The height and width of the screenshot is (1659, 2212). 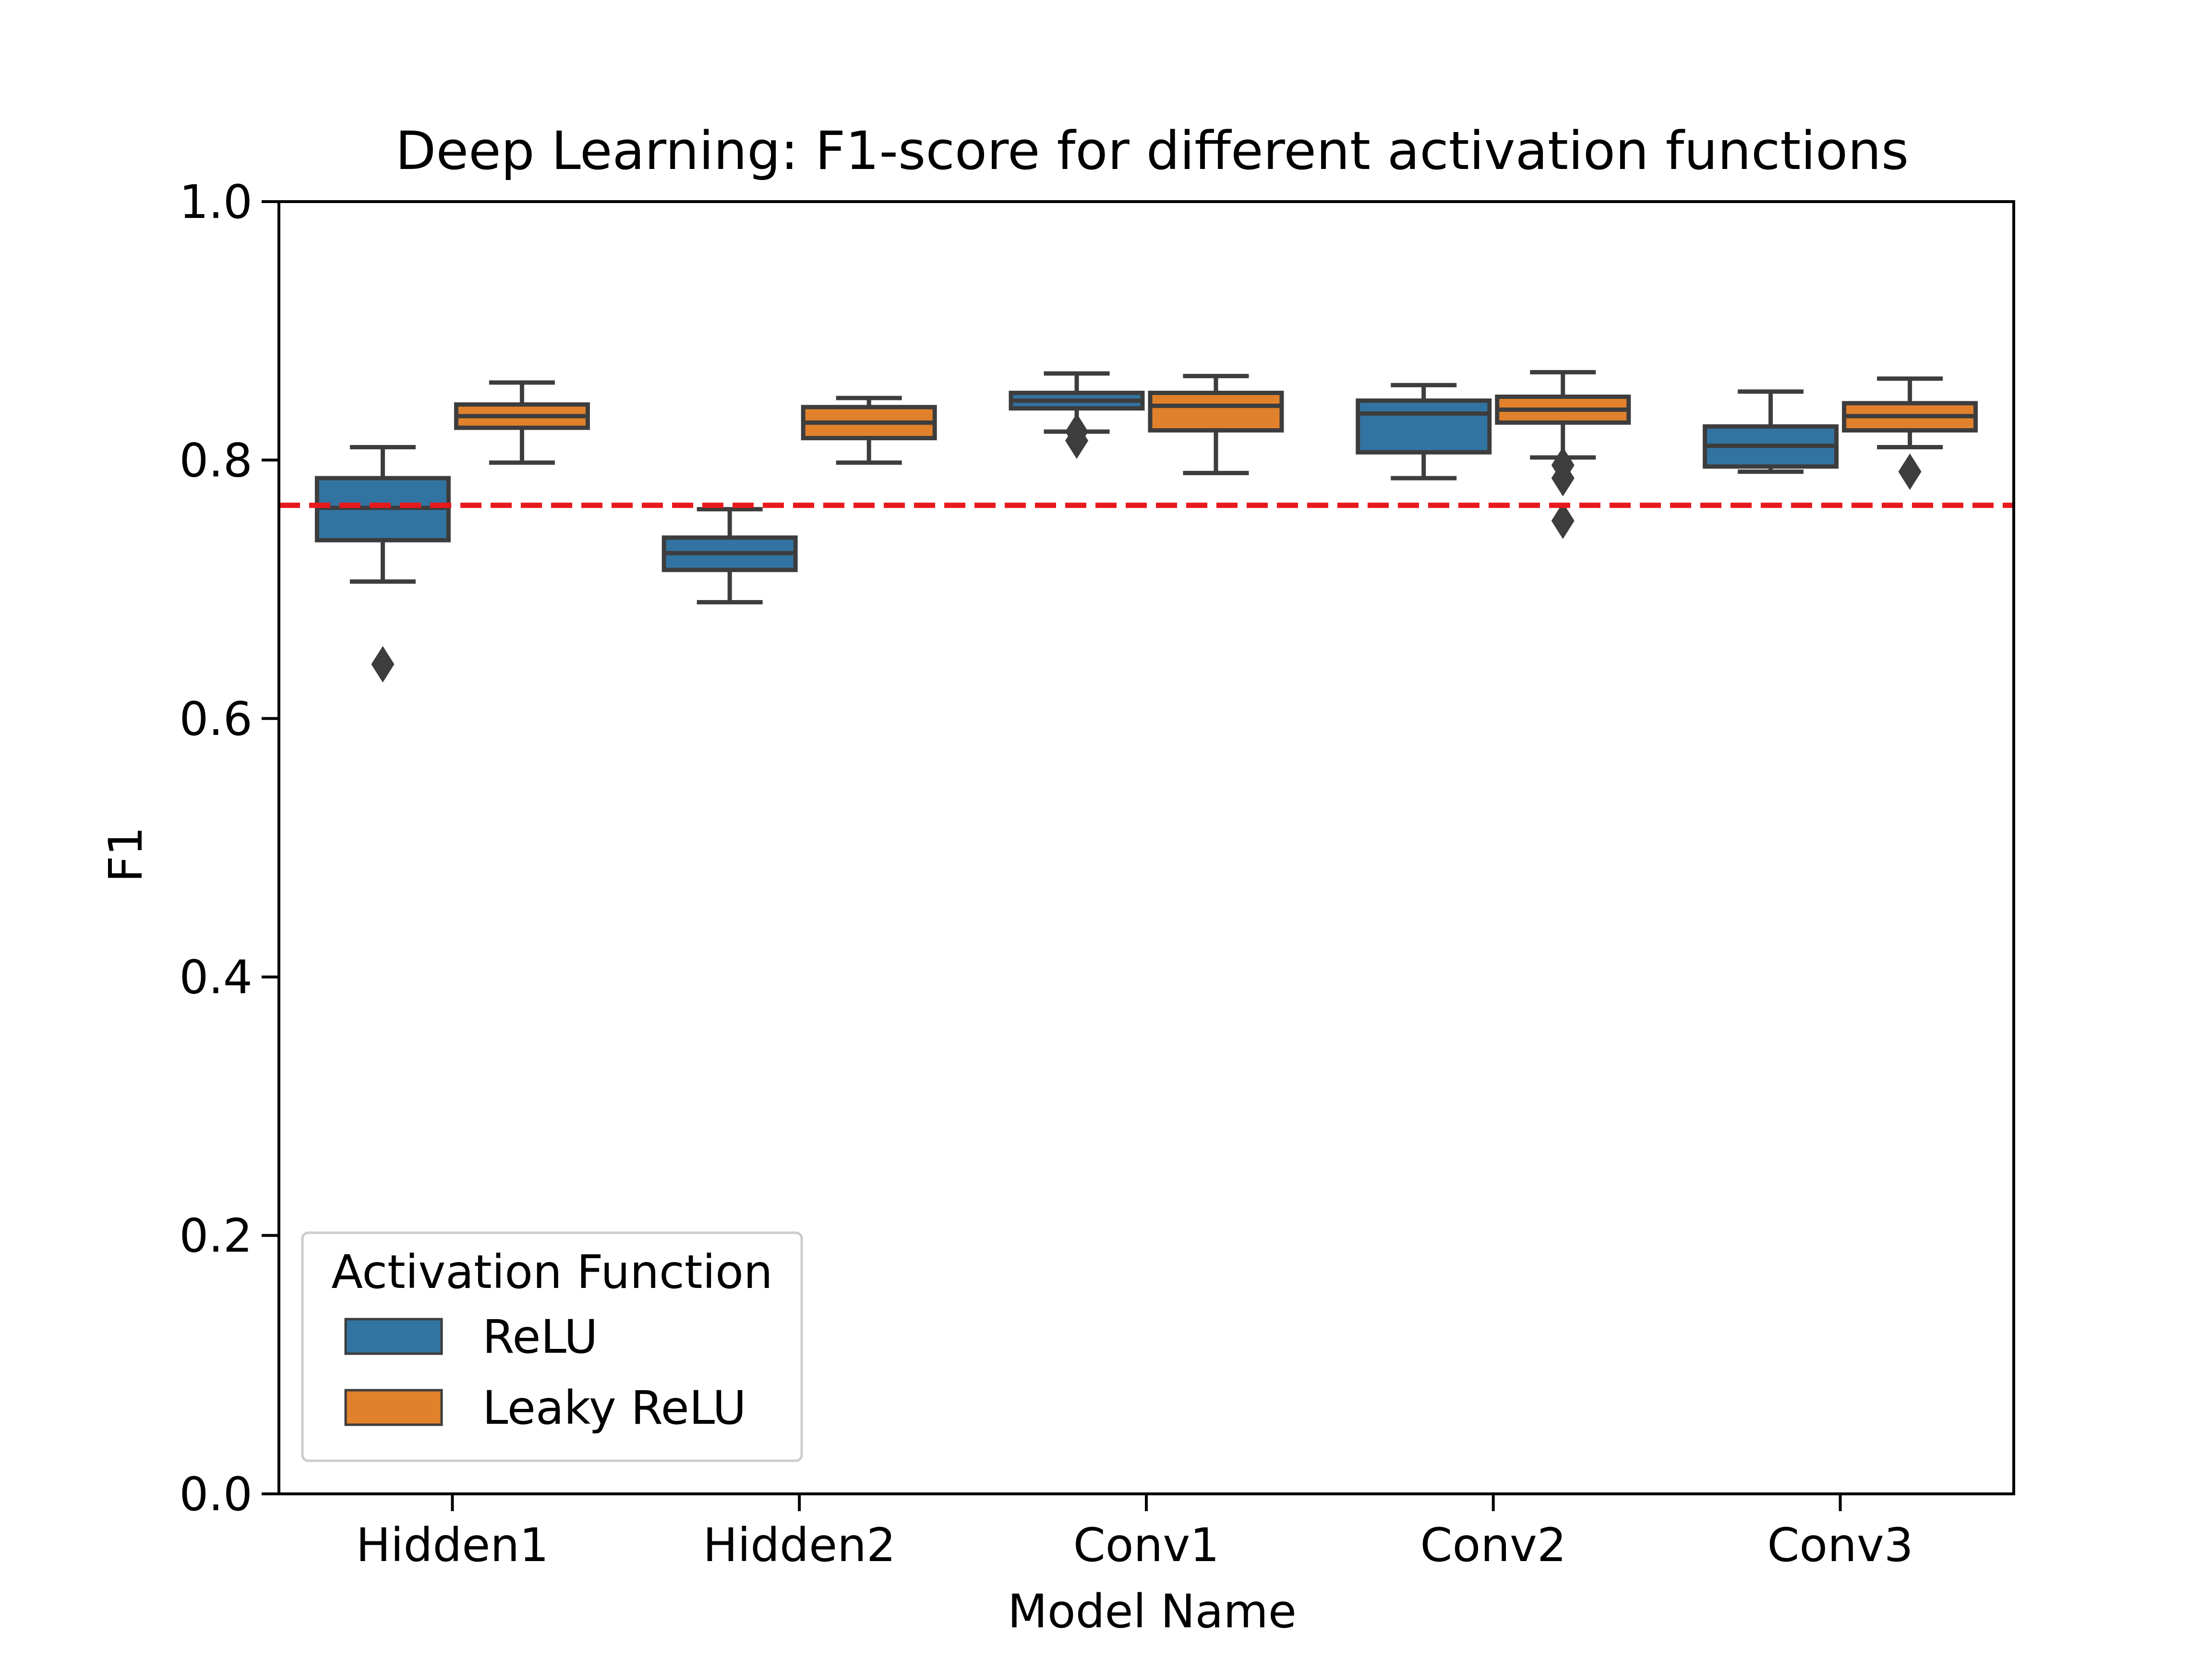 What do you see at coordinates (551, 1272) in the screenshot?
I see `legend-title: Activation Function` at bounding box center [551, 1272].